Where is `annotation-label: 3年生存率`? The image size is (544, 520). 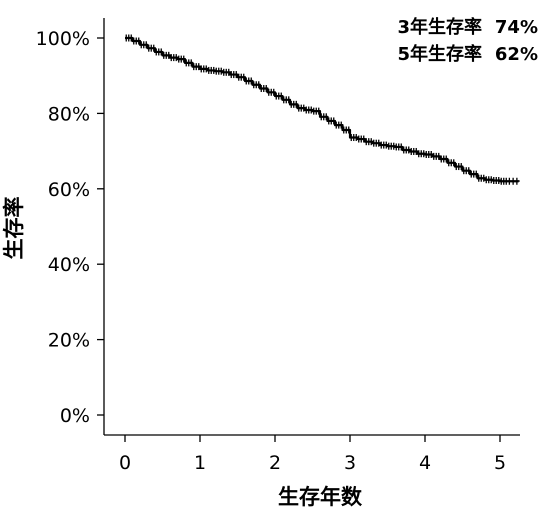
annotation-label: 3年生存率 is located at coordinates (439, 27).